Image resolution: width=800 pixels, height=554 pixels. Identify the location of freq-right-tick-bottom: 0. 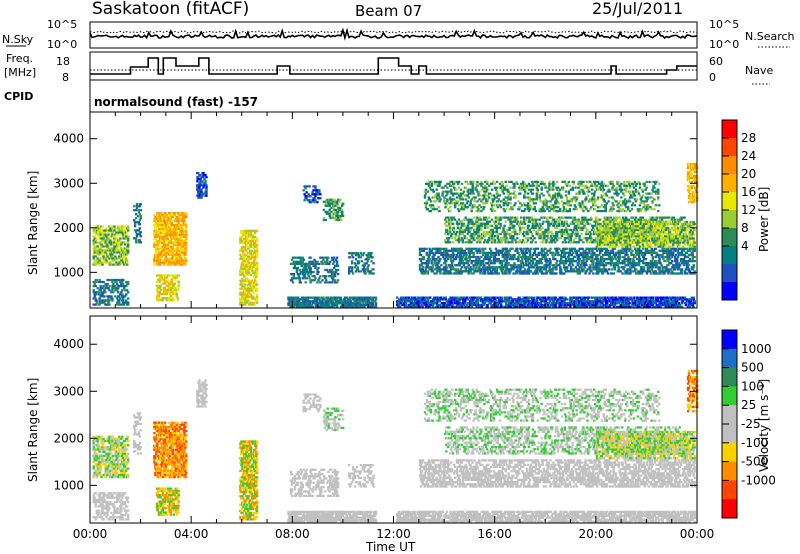
(712, 77).